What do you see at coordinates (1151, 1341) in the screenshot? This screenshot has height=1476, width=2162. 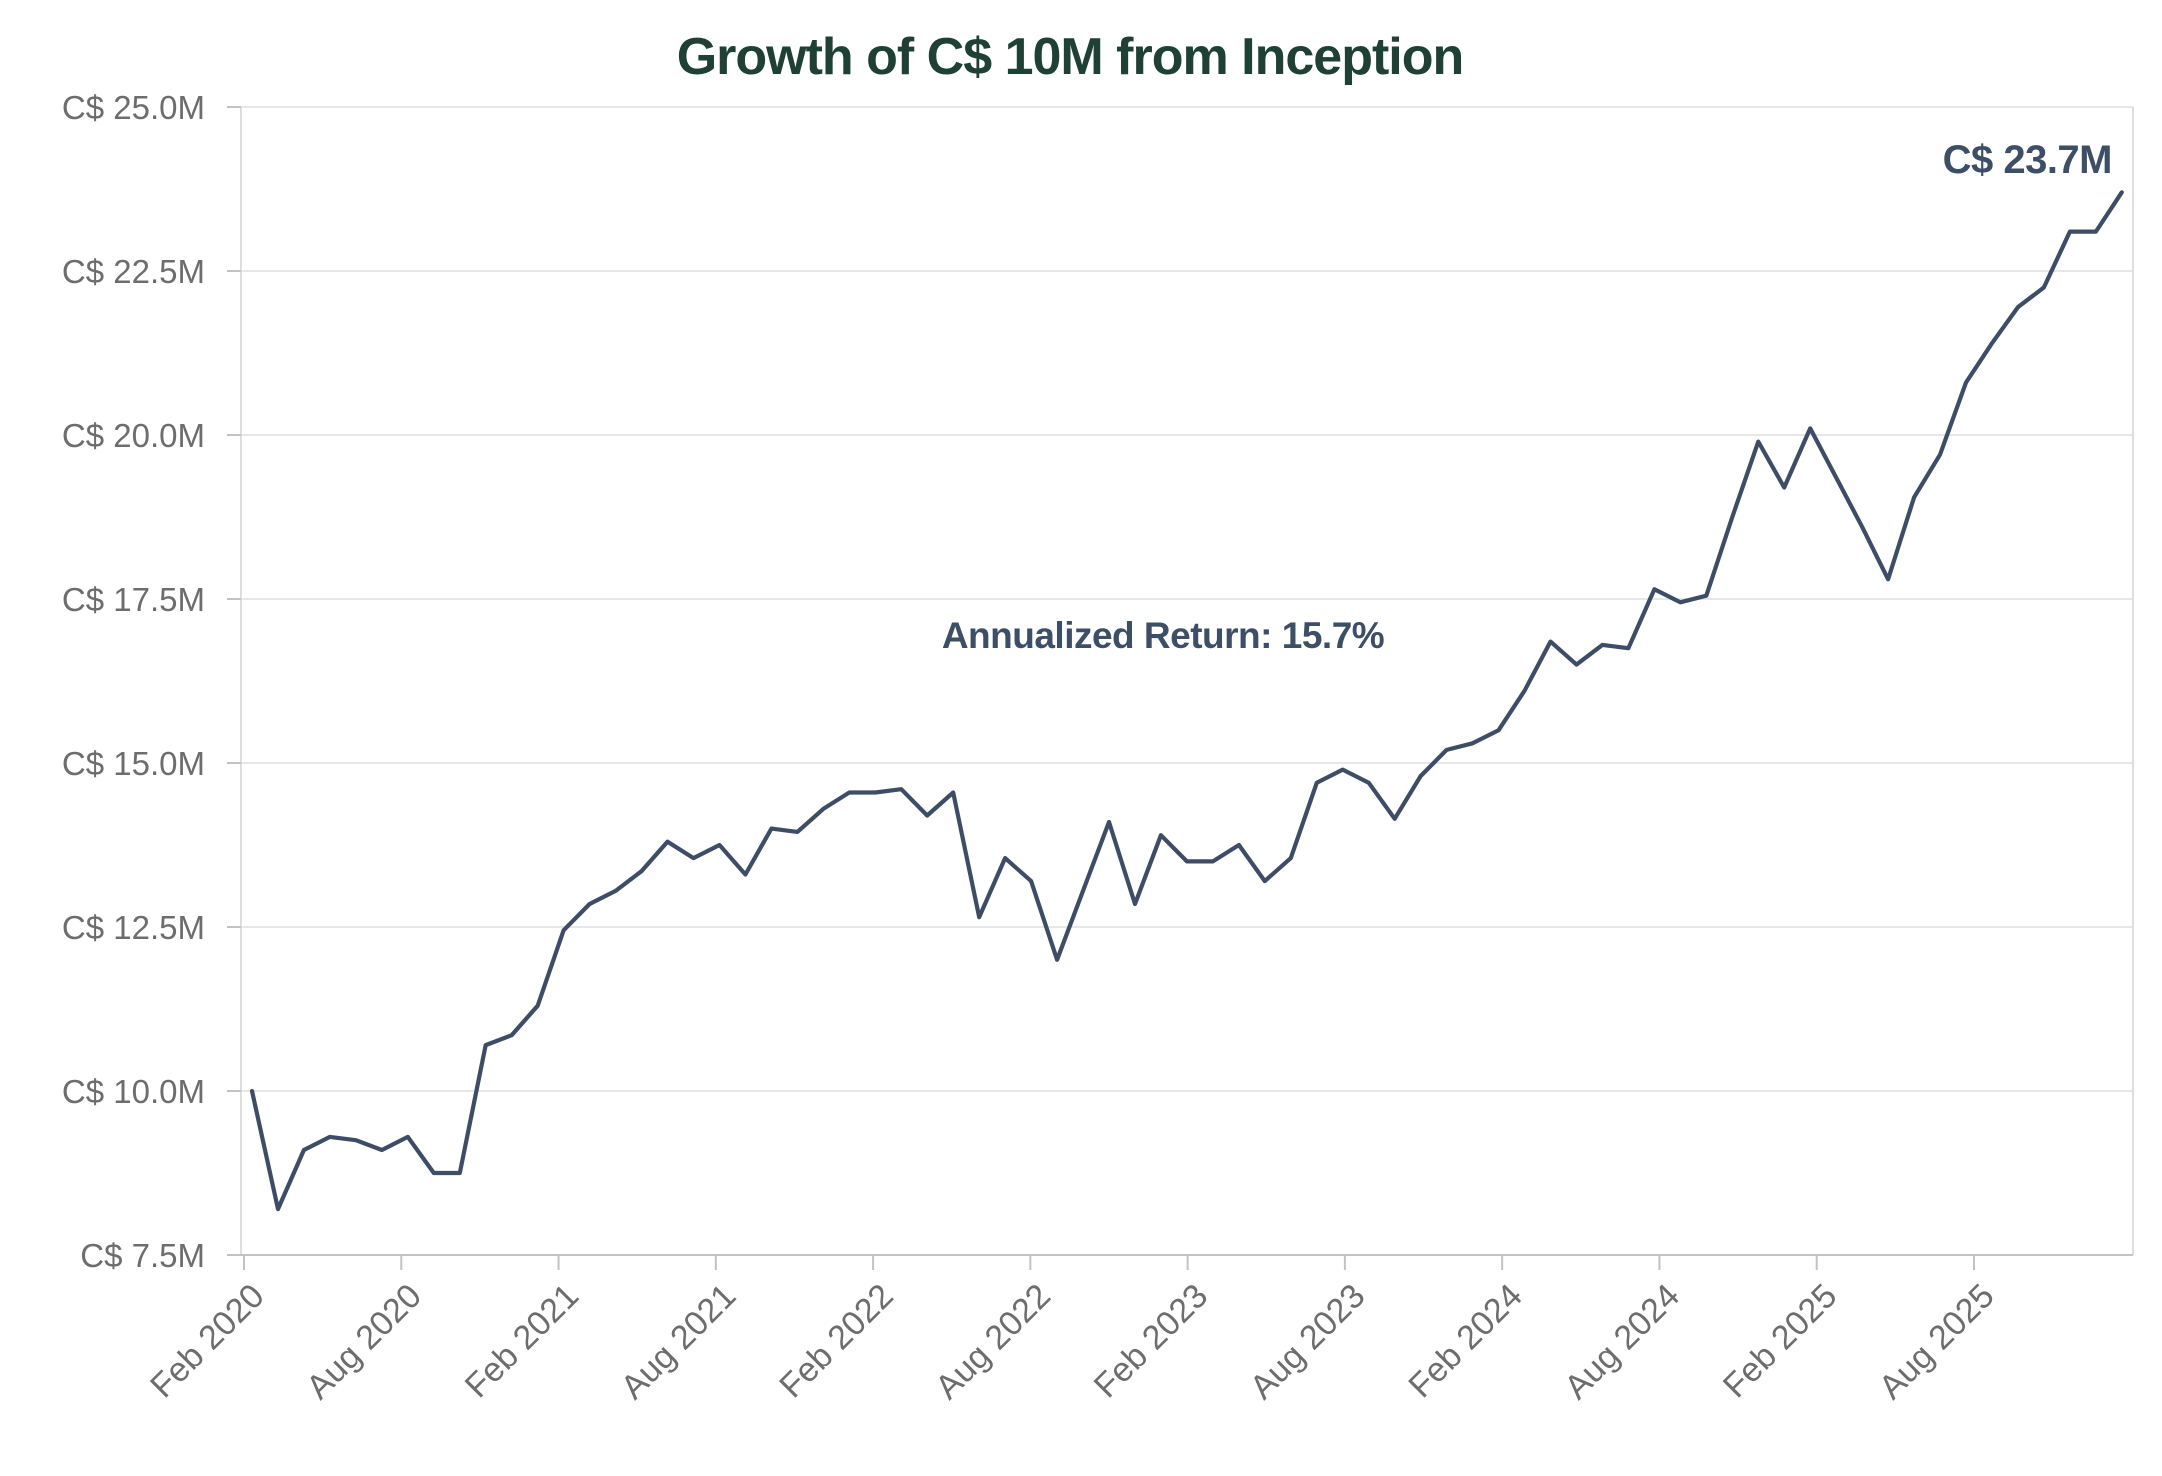 I see `x-tick-label: Feb 2023` at bounding box center [1151, 1341].